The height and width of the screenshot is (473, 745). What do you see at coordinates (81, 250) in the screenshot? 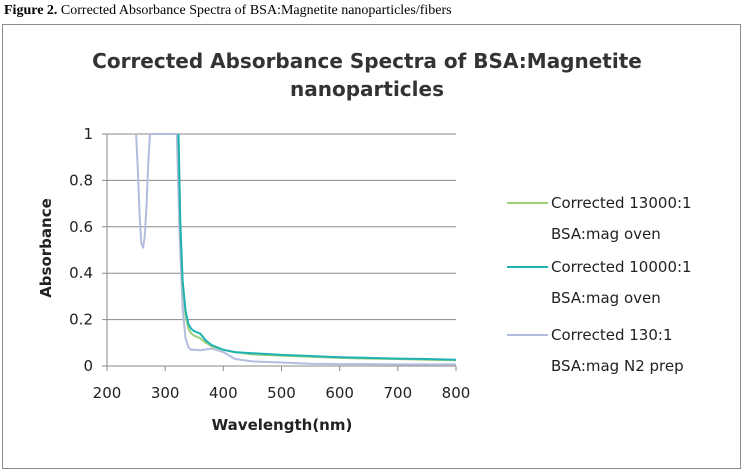
I see `y-tick-labels: 0 0.2 0.4 0.6 0.8 1` at bounding box center [81, 250].